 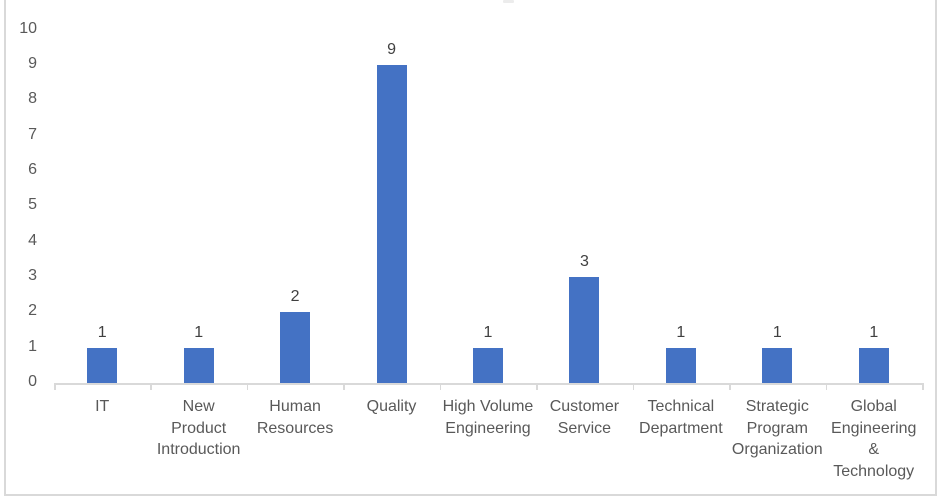 What do you see at coordinates (584, 428) in the screenshot?
I see `category-label-line: Service` at bounding box center [584, 428].